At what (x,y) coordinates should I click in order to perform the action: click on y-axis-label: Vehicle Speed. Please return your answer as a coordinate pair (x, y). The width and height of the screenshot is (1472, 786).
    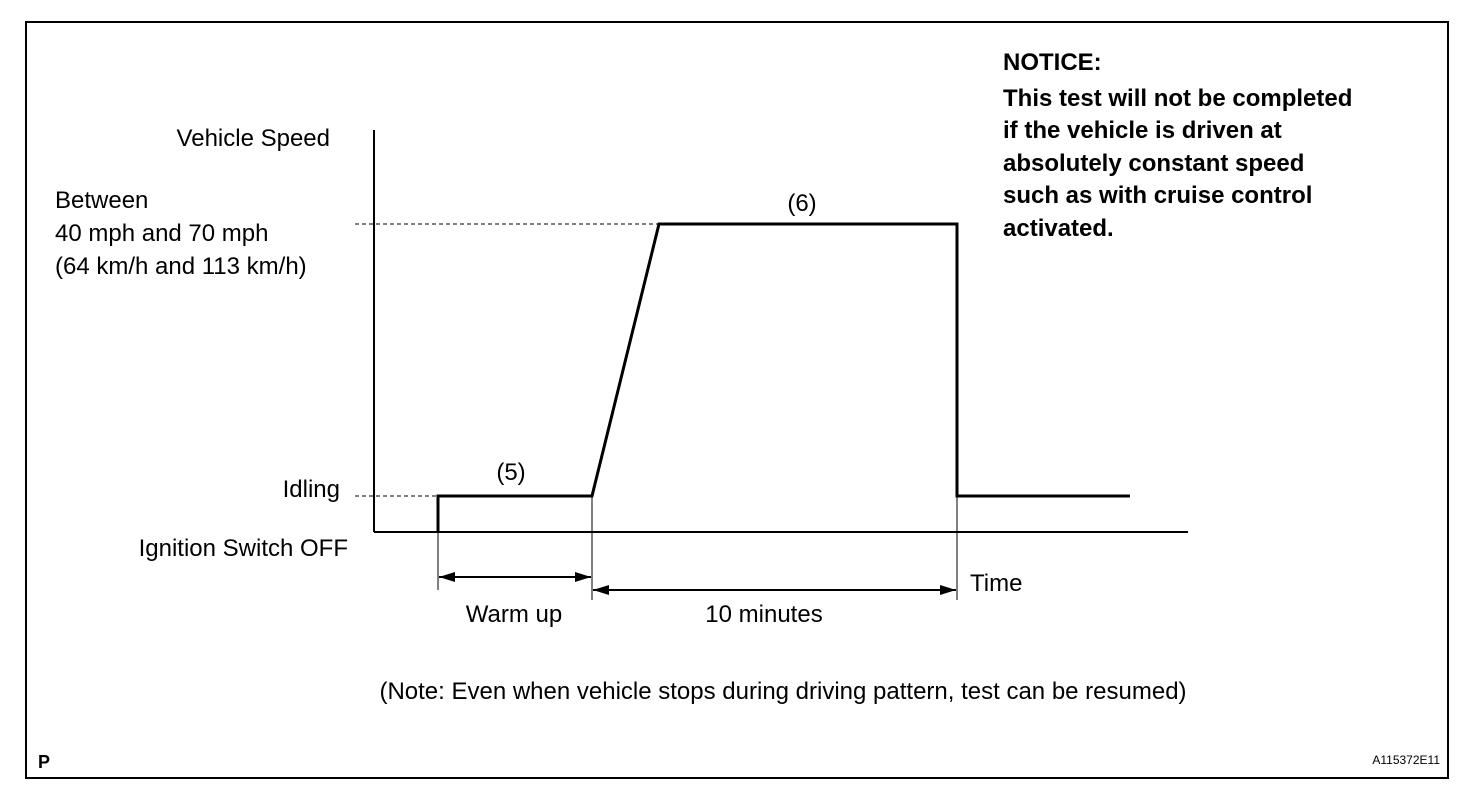
    Looking at the image, I should click on (253, 138).